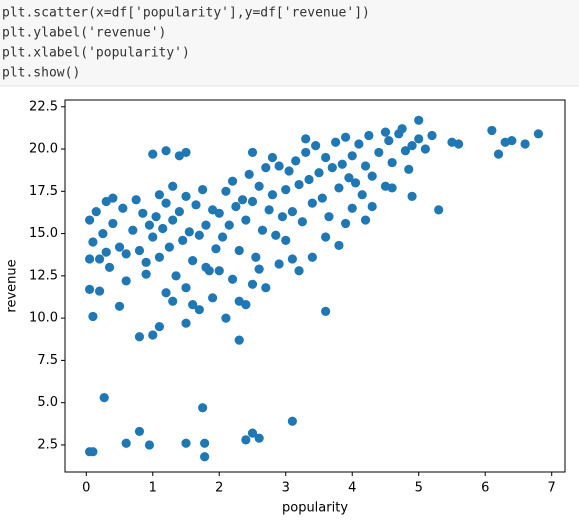  What do you see at coordinates (43, 275) in the screenshot?
I see `y-tick-label: 12.5` at bounding box center [43, 275].